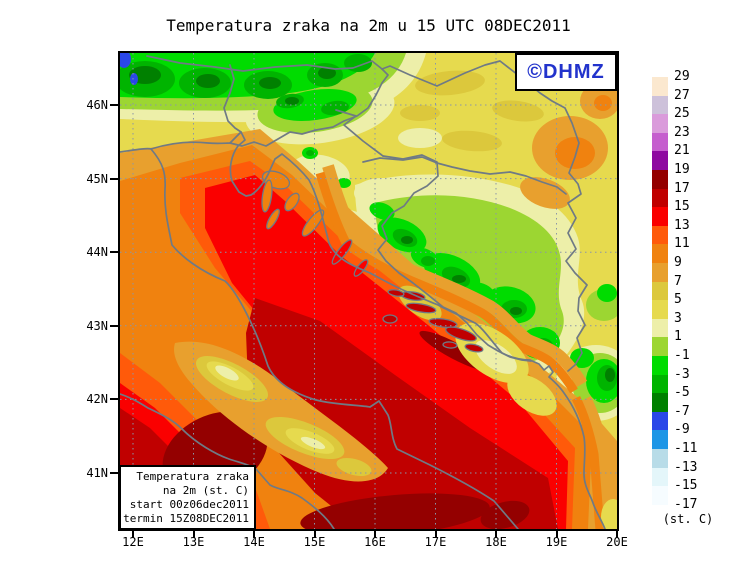 This screenshot has height=582, width=740. I want to click on alps-cold-region, so click(273, 99).